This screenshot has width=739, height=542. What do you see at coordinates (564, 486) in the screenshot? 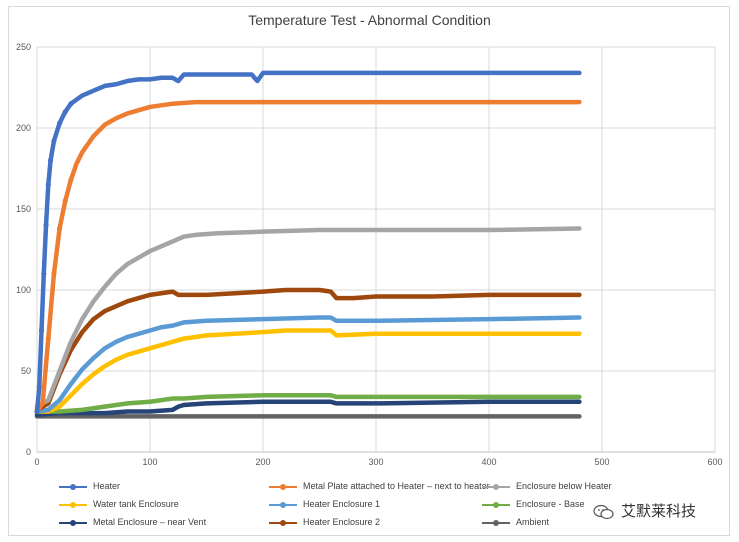
I see `legend-label: Enclosure below Heater` at bounding box center [564, 486].